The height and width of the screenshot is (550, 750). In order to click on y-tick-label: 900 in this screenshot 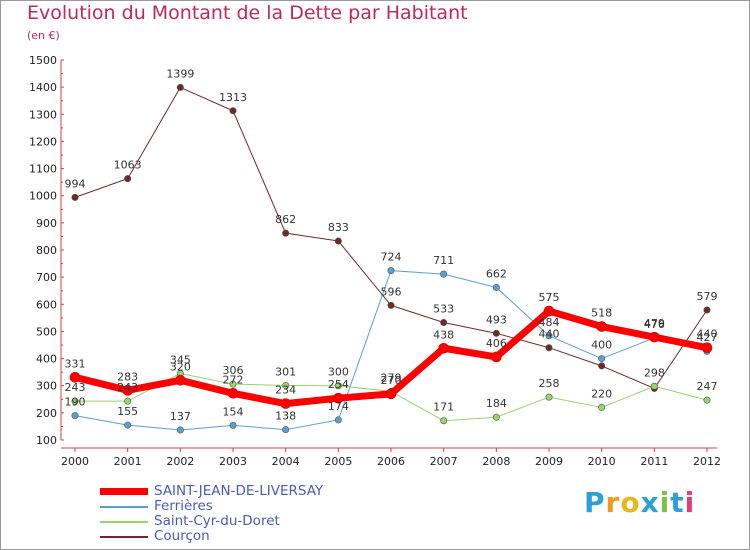, I will do `click(46, 223)`.